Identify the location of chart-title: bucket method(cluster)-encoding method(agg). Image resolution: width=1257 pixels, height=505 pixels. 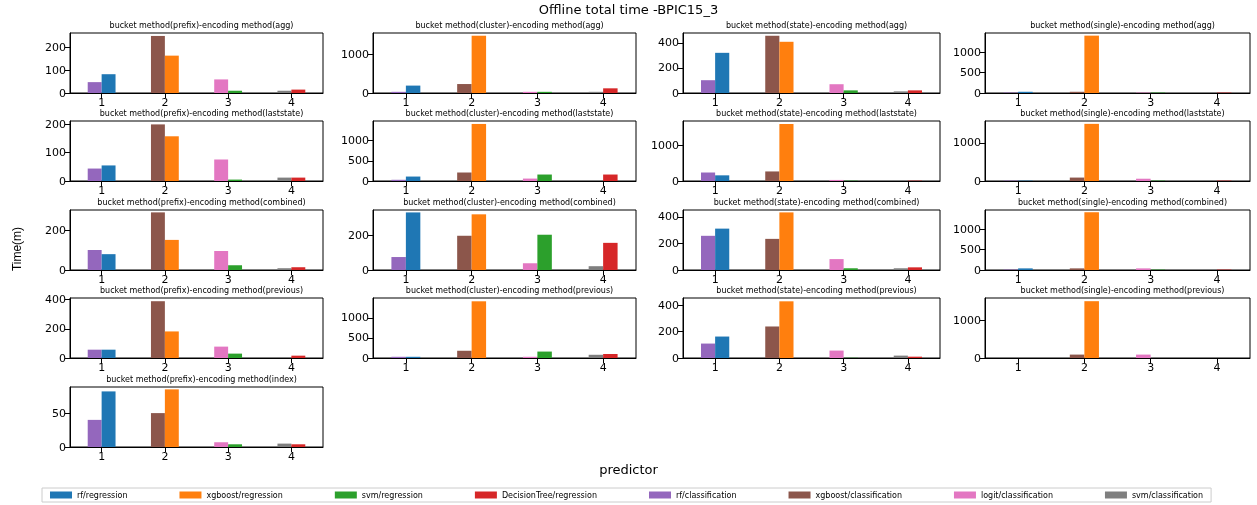
(509, 25).